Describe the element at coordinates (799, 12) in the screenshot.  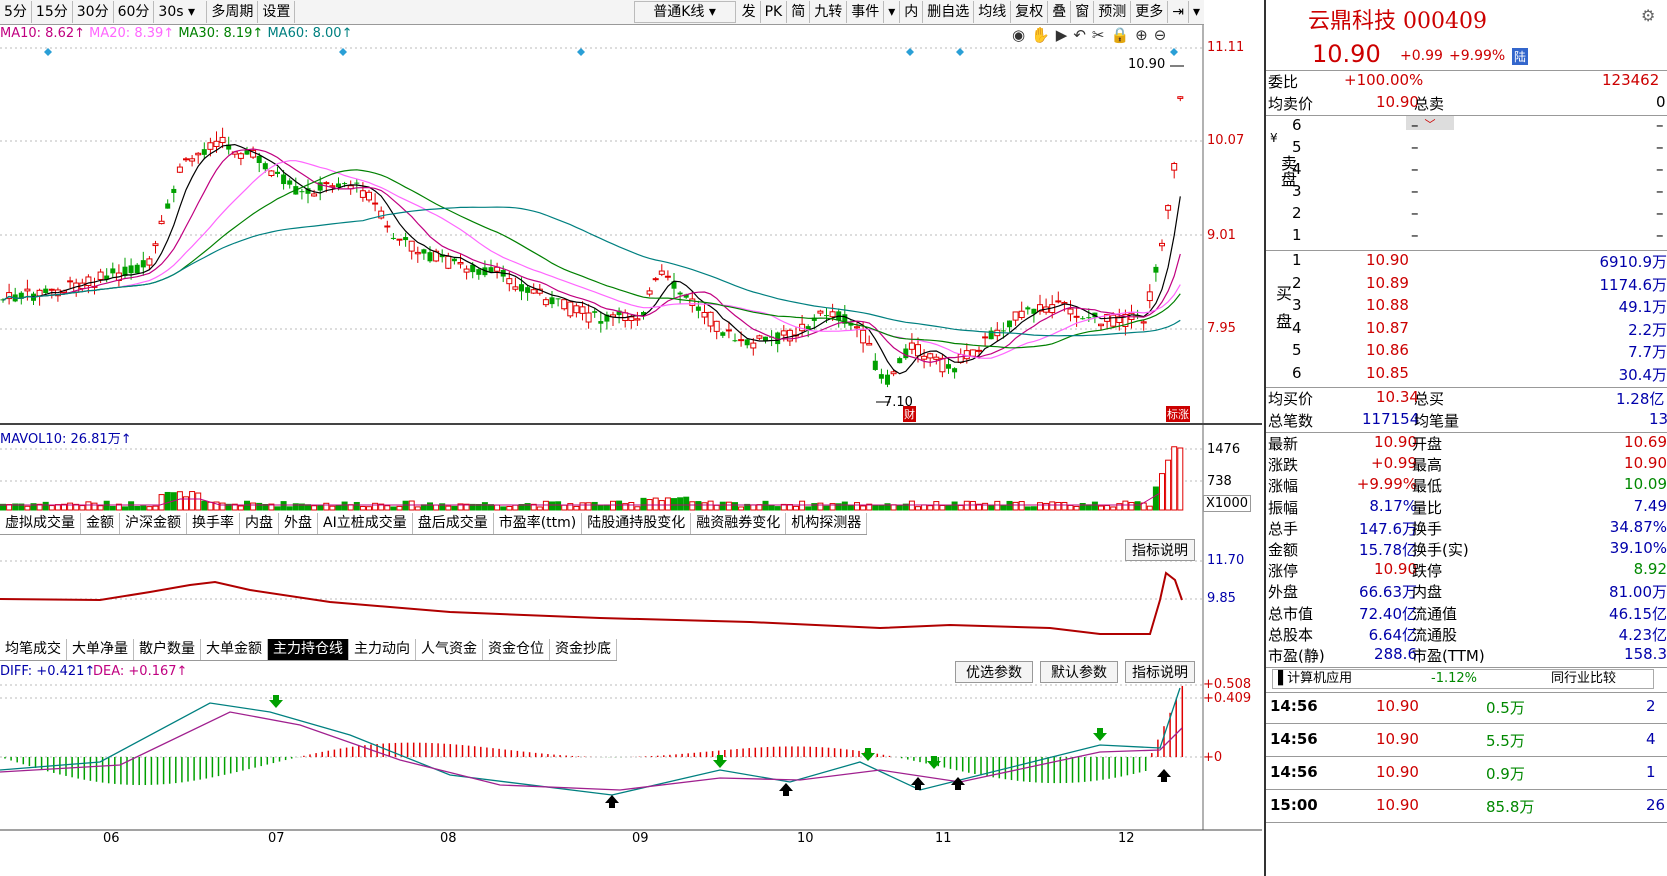
I see `toolbar-btn-jian: 简` at that location.